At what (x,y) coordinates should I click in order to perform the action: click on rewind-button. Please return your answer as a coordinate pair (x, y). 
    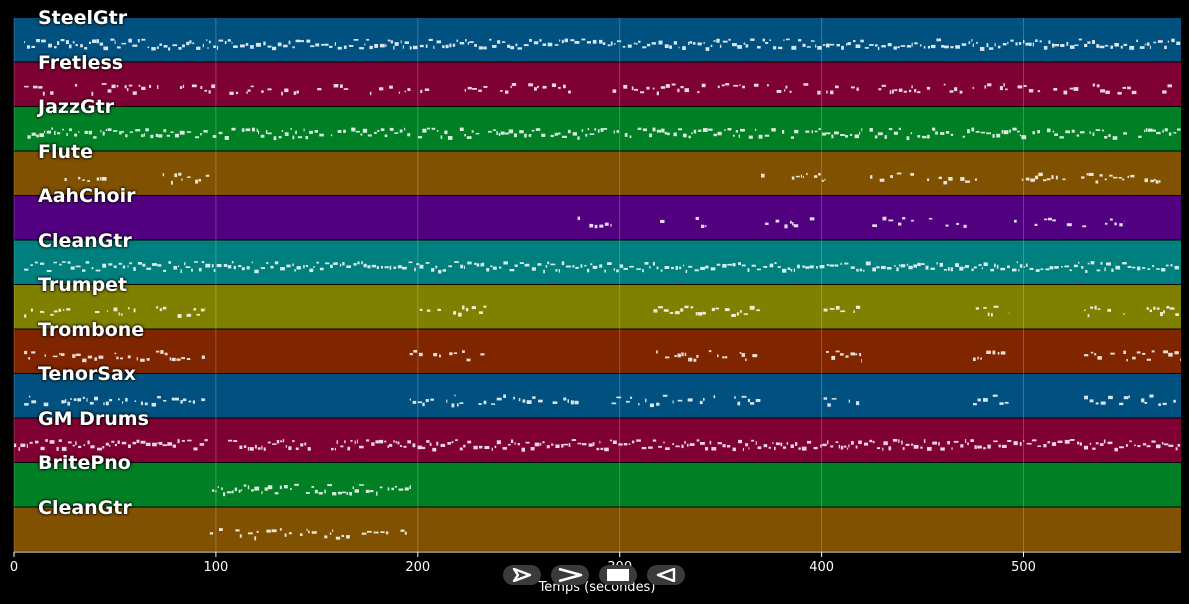
    Looking at the image, I should click on (666, 575).